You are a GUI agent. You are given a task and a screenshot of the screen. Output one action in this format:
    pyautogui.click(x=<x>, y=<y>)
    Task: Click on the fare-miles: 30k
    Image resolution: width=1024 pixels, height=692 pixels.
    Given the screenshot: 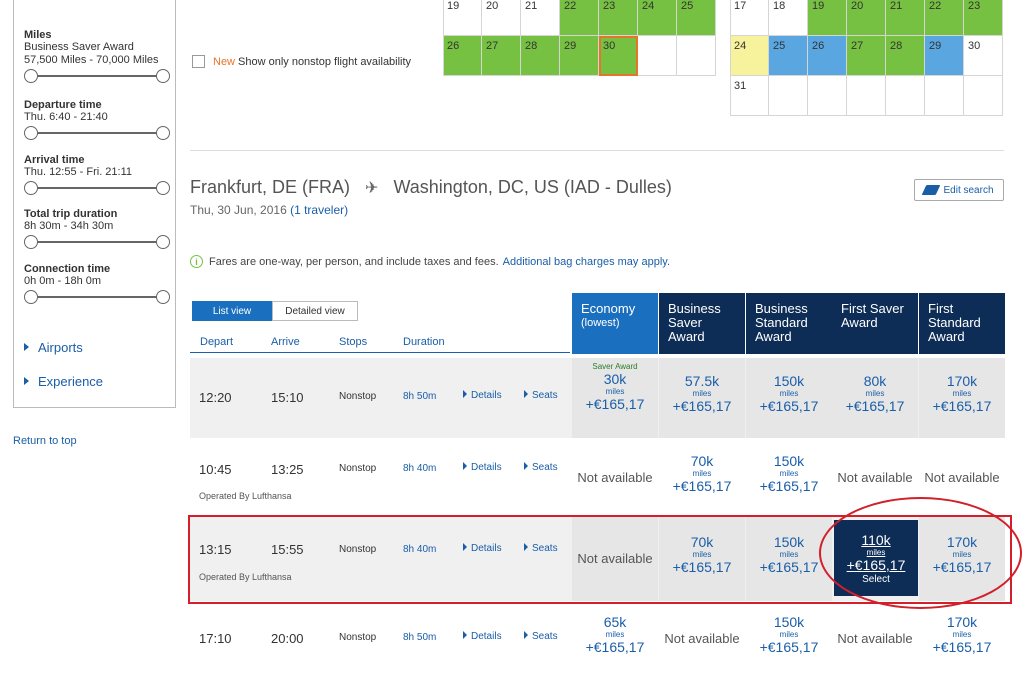 What is the action you would take?
    pyautogui.click(x=615, y=379)
    